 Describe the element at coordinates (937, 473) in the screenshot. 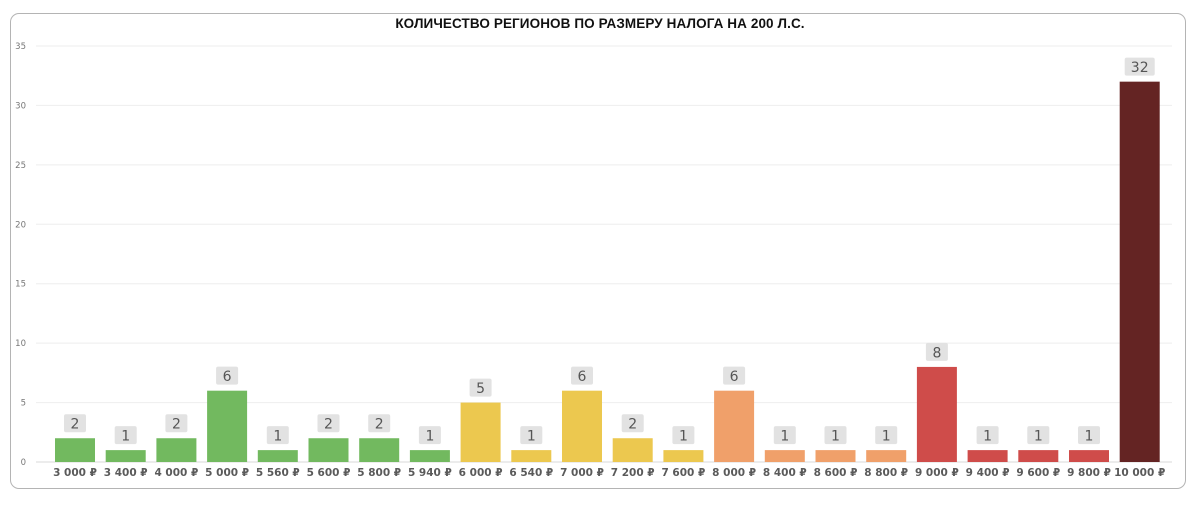

I see `x-tick-label: 9 000 ₽` at that location.